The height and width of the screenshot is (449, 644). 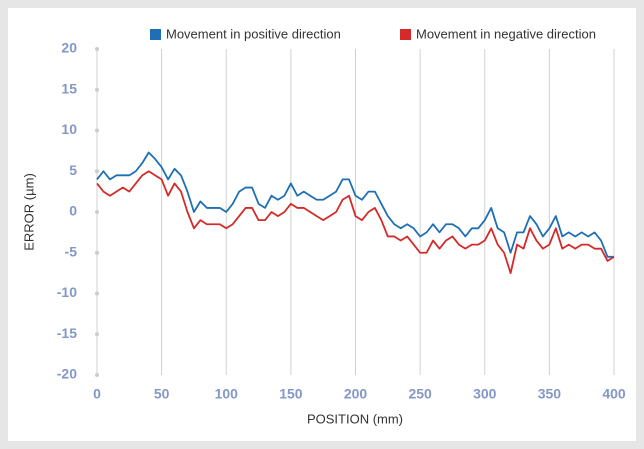 I want to click on x-tick-label: 100, so click(x=227, y=394).